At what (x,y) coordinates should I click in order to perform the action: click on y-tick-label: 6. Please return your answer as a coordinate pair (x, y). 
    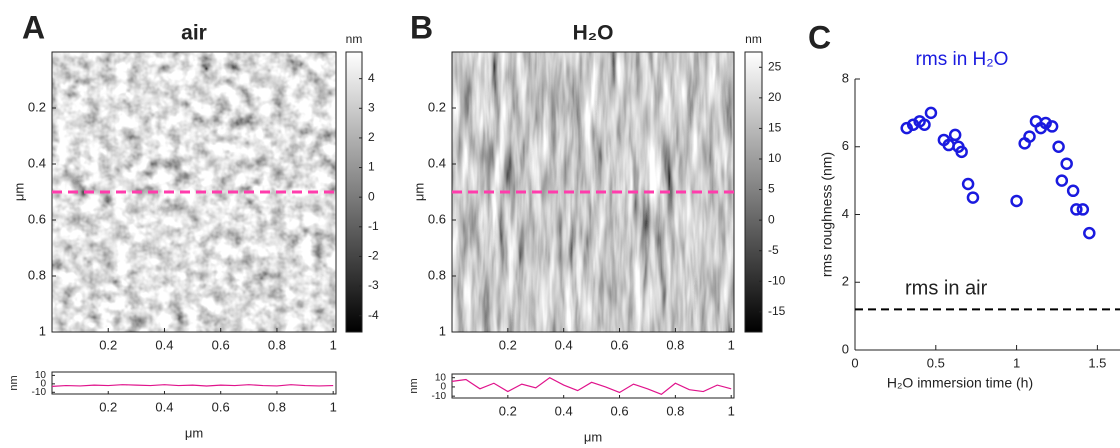
    Looking at the image, I should click on (845, 145).